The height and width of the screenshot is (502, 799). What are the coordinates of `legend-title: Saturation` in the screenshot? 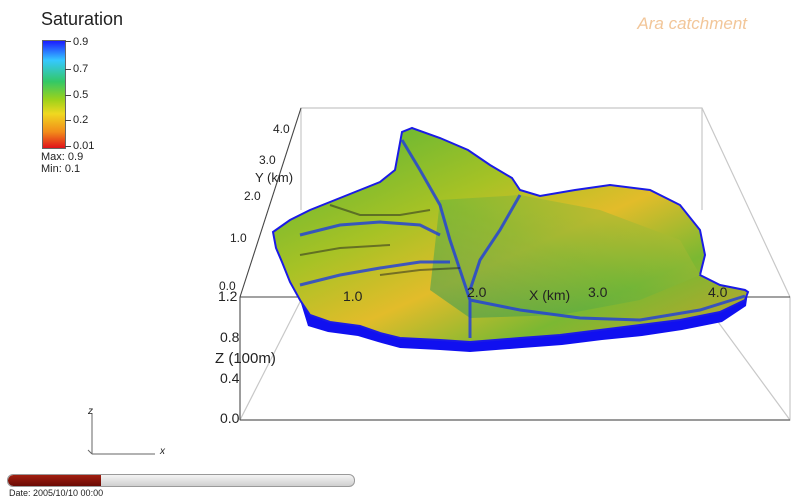 It's located at (82, 19).